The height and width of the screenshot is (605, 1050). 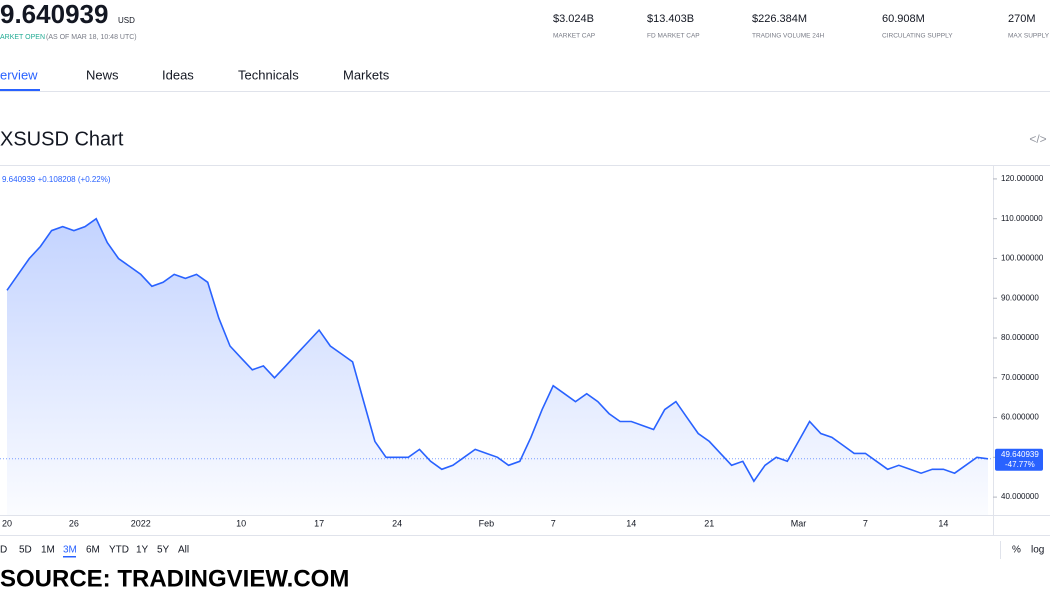 What do you see at coordinates (1022, 178) in the screenshot?
I see `y-tick-label: 120.000000` at bounding box center [1022, 178].